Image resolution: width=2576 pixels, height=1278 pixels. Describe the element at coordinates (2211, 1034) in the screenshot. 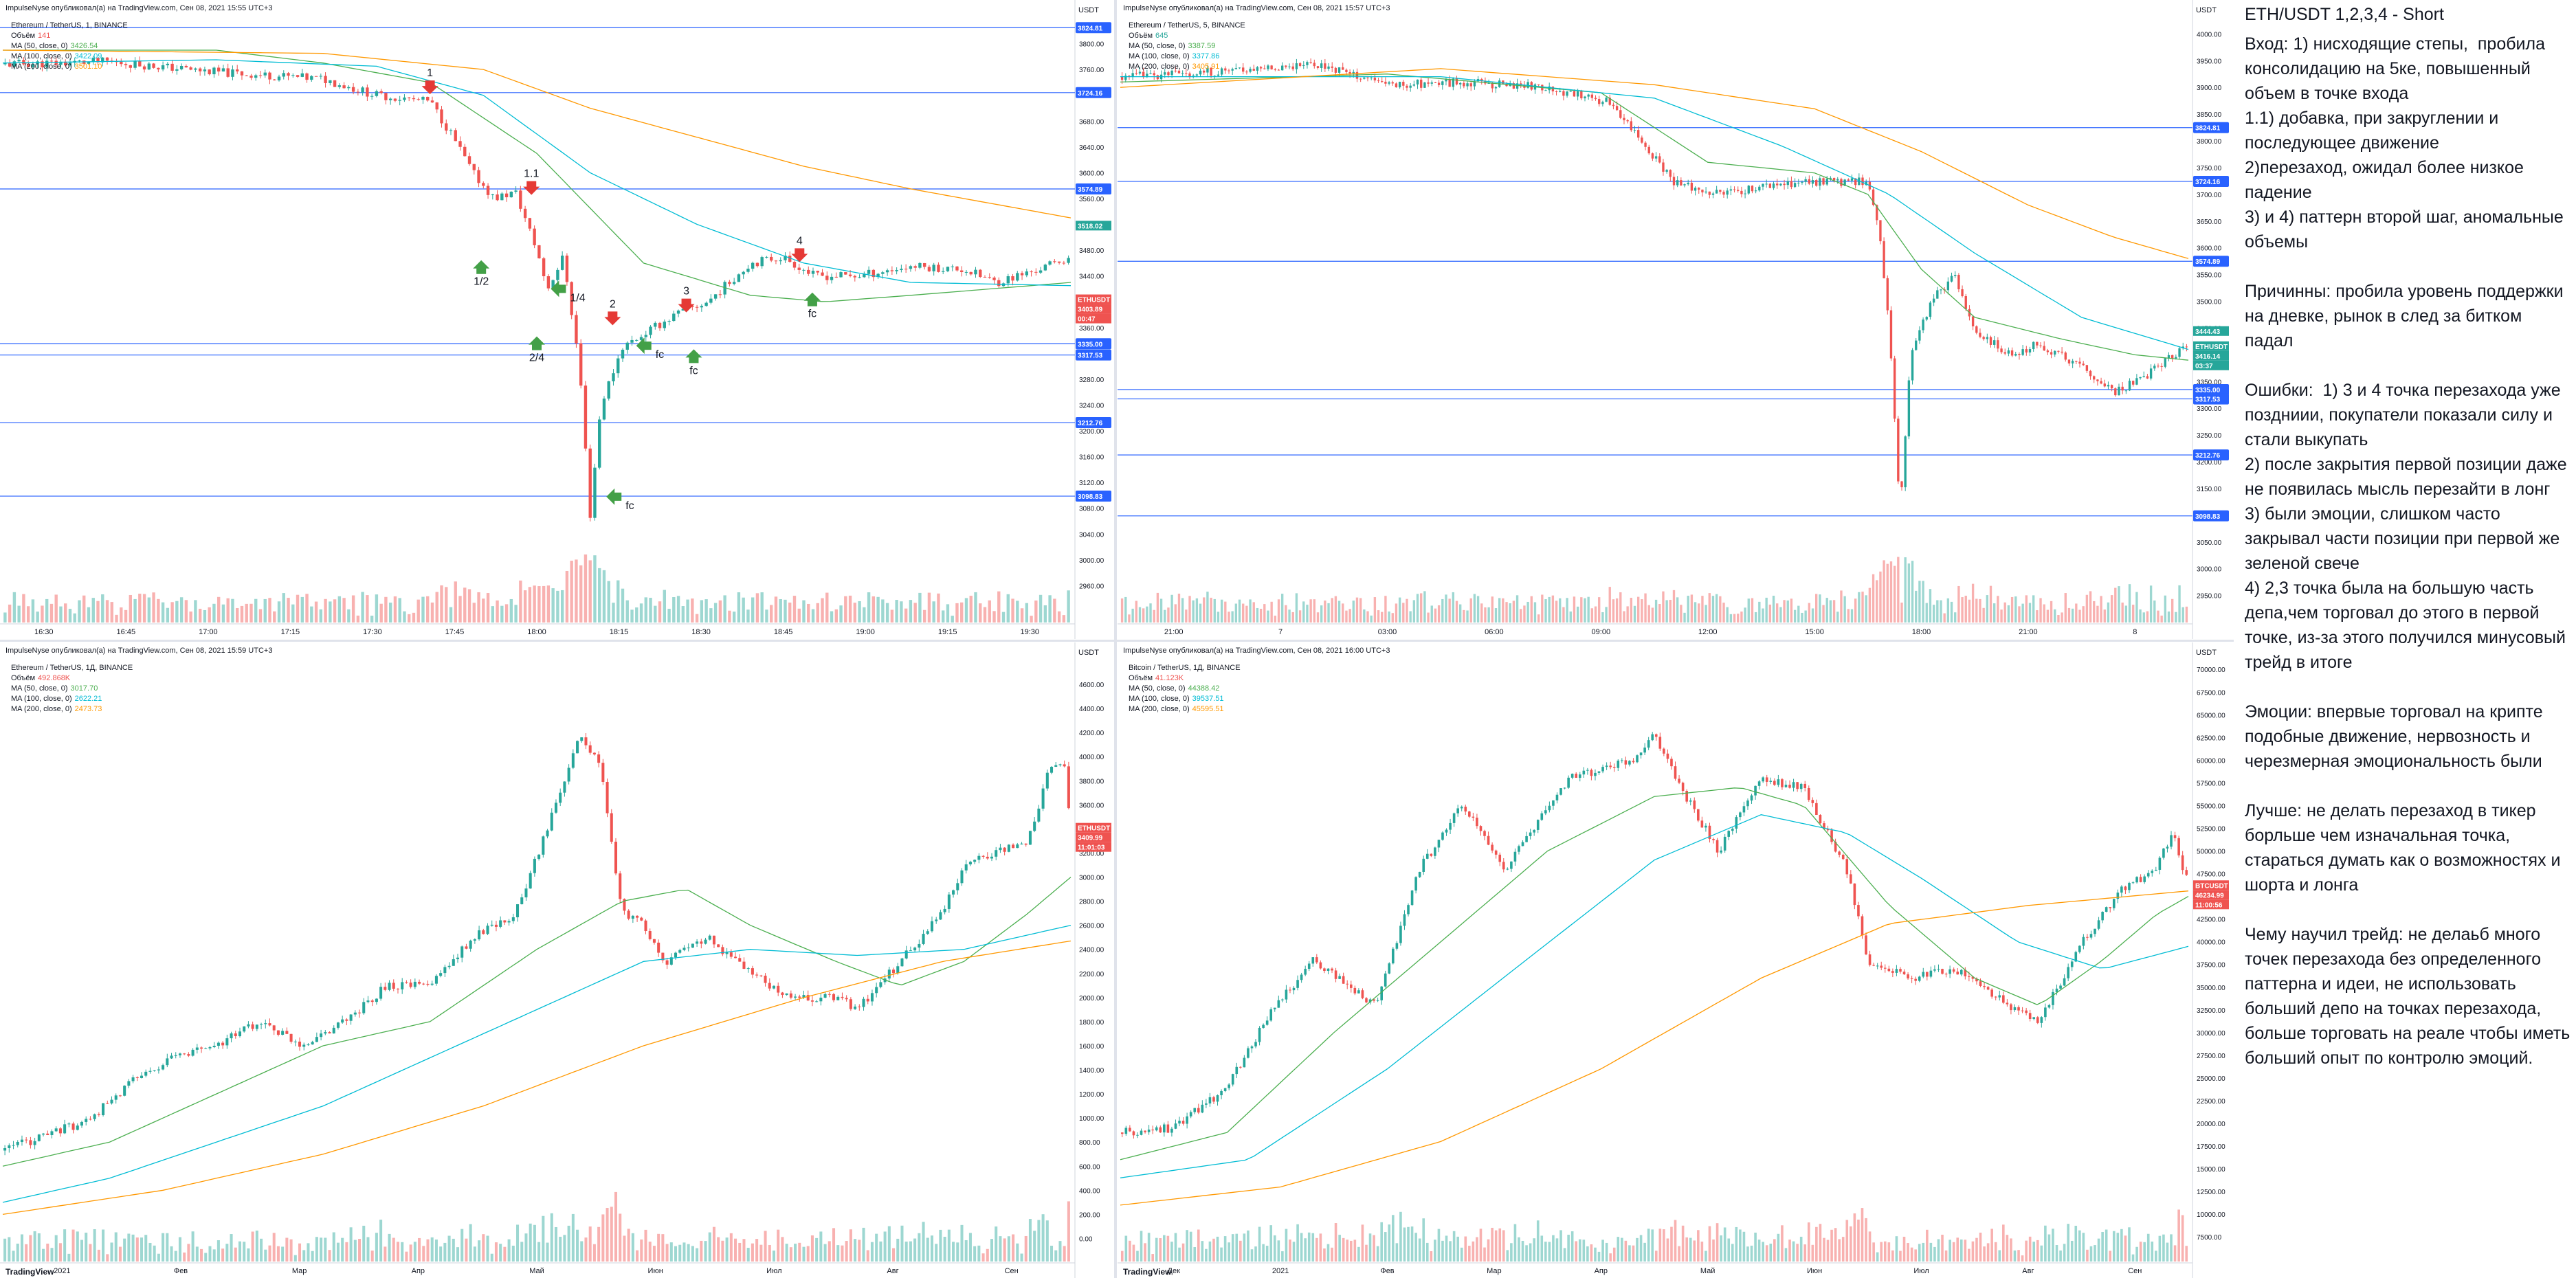

I see `y-tick-label: 30000.00` at that location.